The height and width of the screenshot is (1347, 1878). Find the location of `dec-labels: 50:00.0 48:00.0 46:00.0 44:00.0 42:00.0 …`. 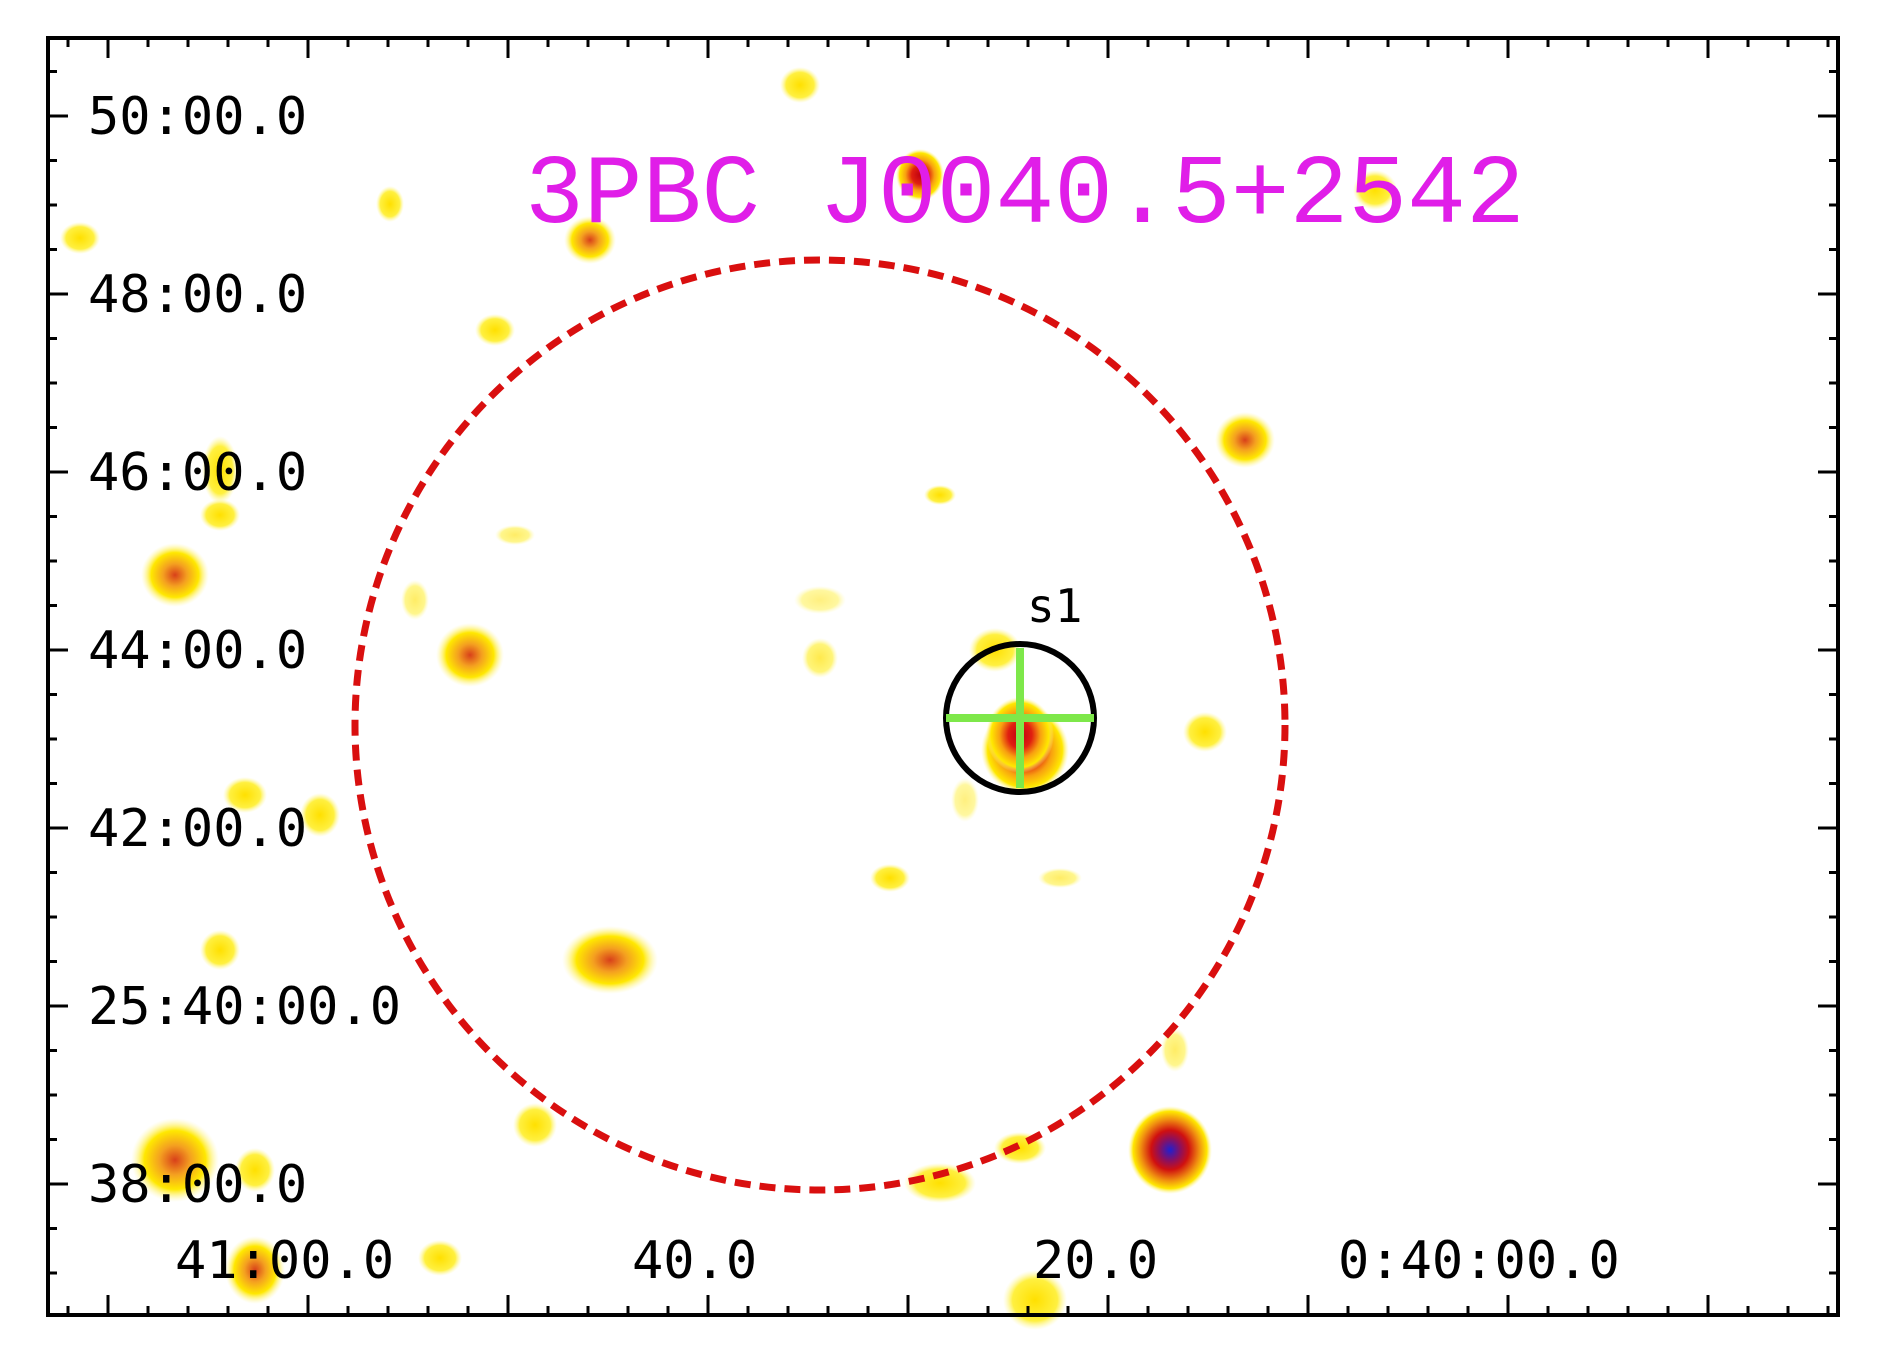

dec-labels: 50:00.0 48:00.0 46:00.0 44:00.0 42:00.0 … is located at coordinates (244, 651).